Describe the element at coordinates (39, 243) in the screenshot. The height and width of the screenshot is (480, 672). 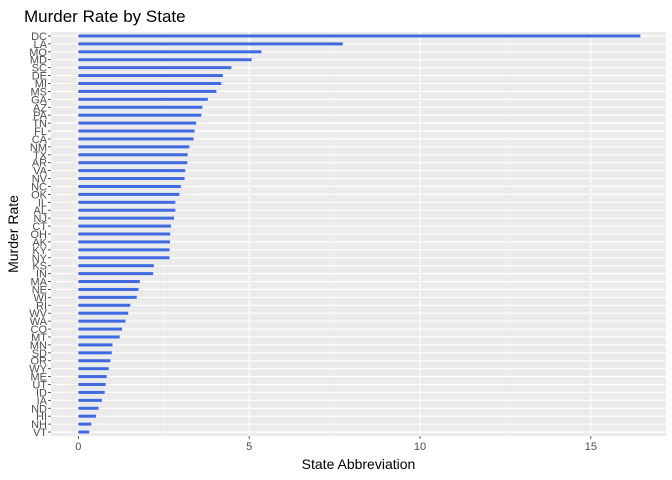
I see `y-tick-label: AK` at that location.